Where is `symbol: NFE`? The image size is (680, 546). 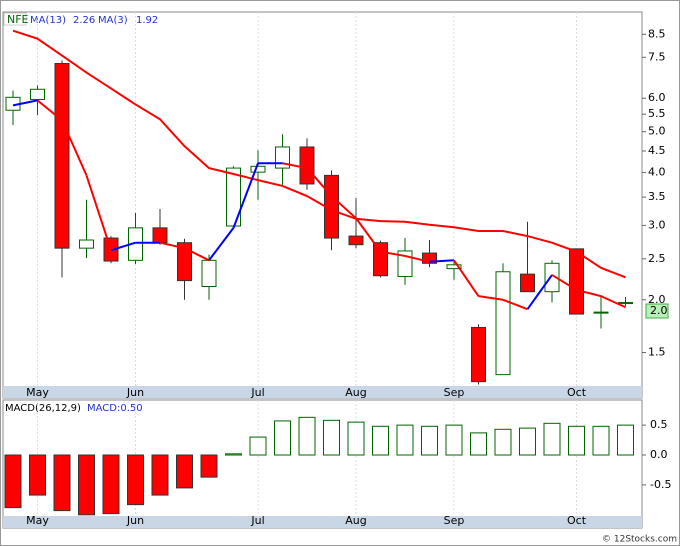
symbol: NFE is located at coordinates (18, 19).